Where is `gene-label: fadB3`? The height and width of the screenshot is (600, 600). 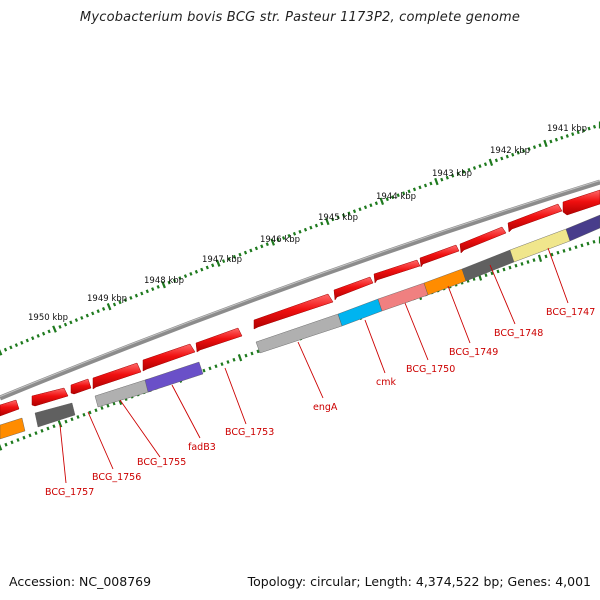
gene-label: fadB3 is located at coordinates (202, 447).